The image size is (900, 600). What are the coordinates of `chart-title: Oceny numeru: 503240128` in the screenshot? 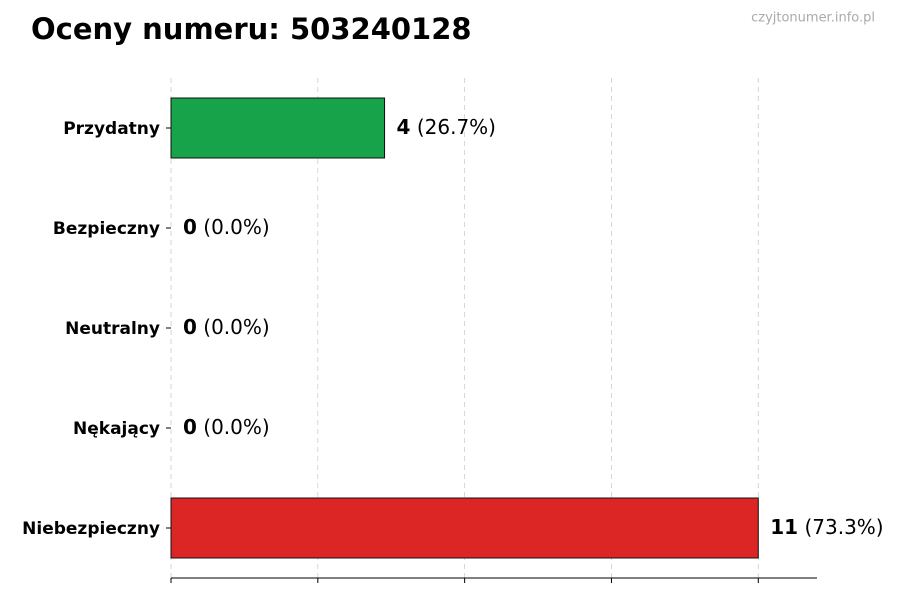 It's located at (251, 29).